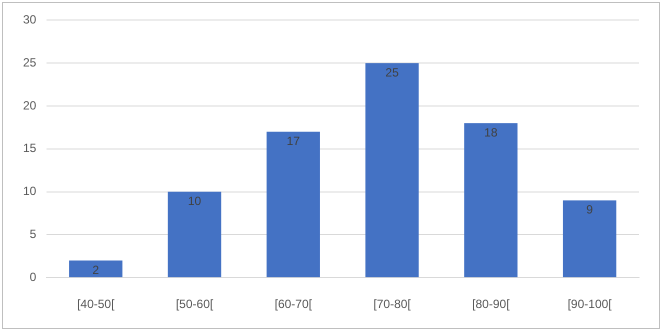  What do you see at coordinates (29, 105) in the screenshot?
I see `y-tick-label: 20` at bounding box center [29, 105].